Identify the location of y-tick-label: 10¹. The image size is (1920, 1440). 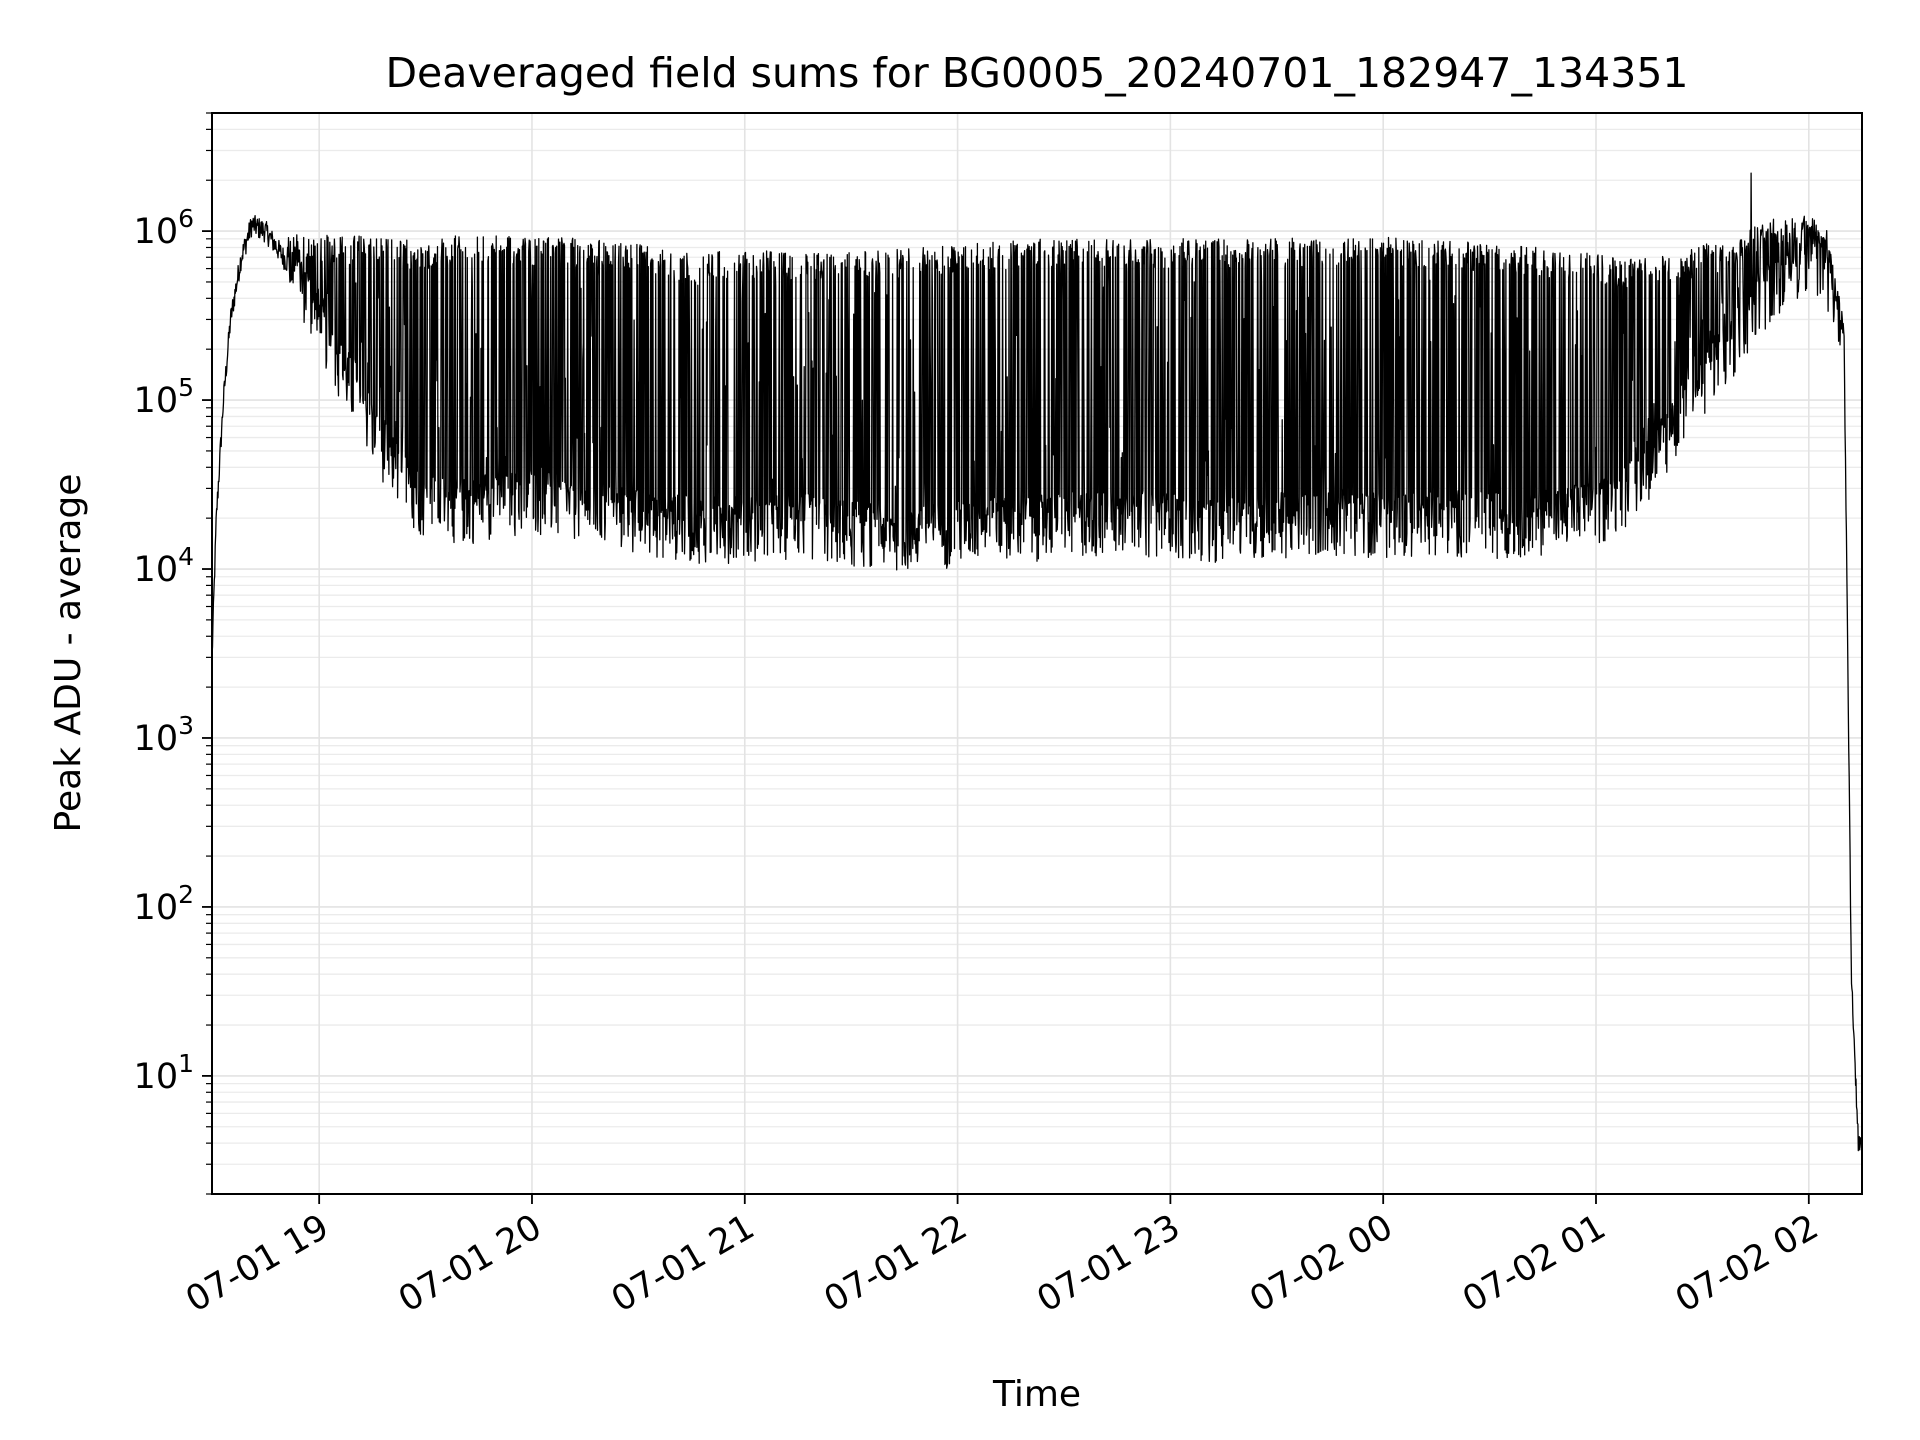
(164, 1073).